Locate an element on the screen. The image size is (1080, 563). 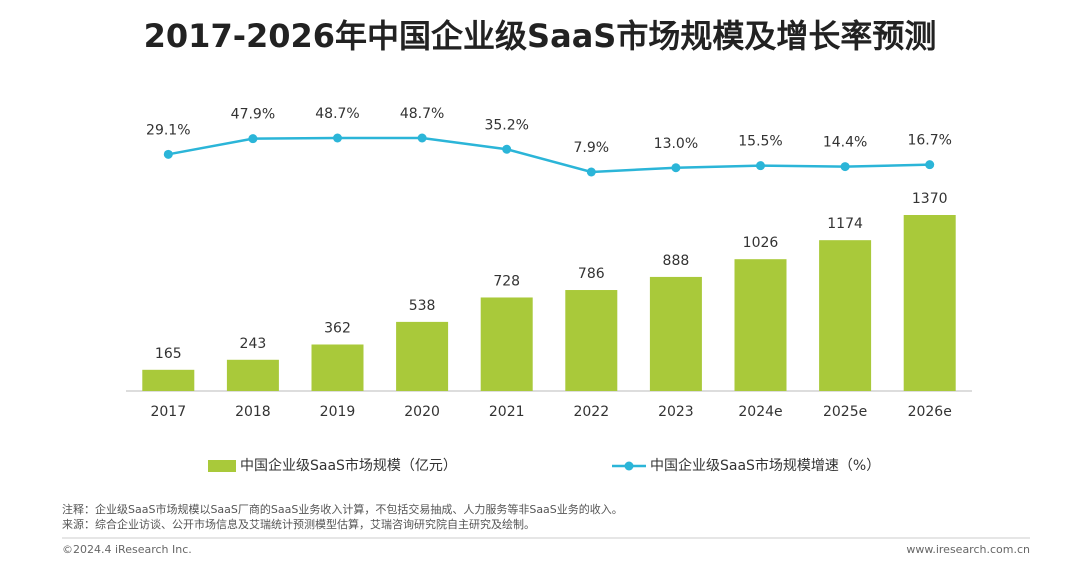
bar-label: 728 is located at coordinates (506, 281).